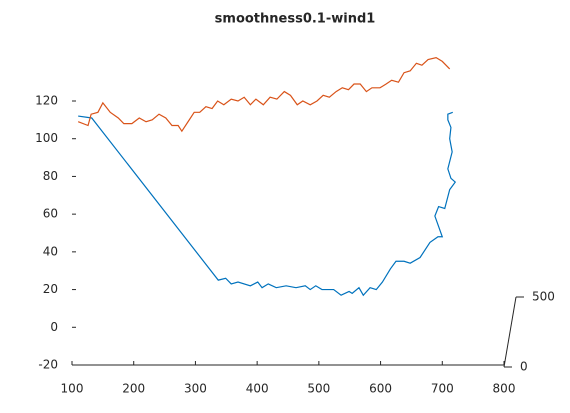  I want to click on y-tick-label: 80, so click(50, 176).